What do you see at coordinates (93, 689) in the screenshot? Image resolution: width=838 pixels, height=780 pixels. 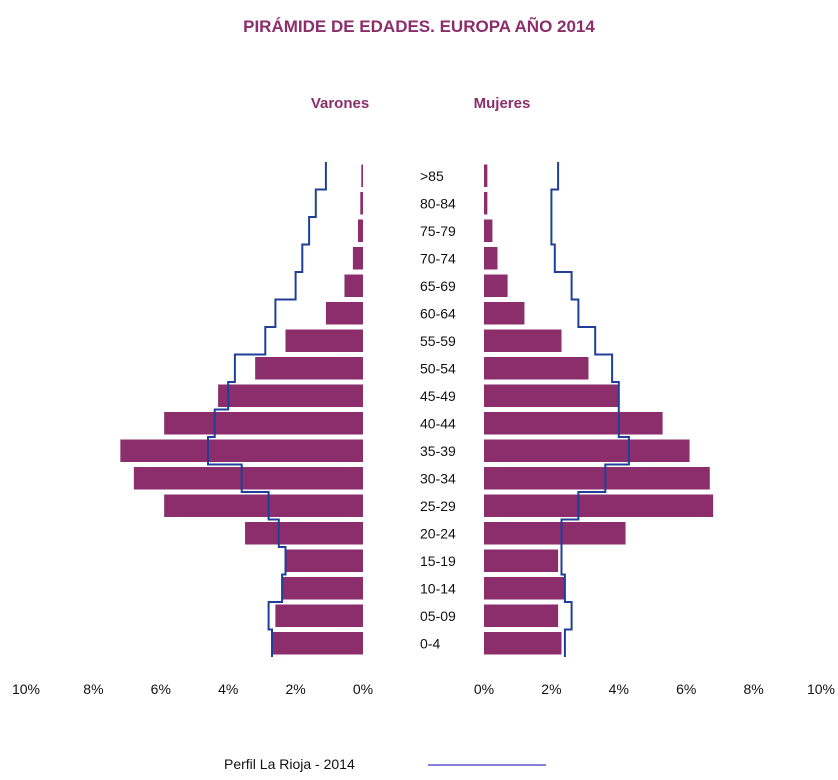 I see `x-tick-label-left: 8%` at bounding box center [93, 689].